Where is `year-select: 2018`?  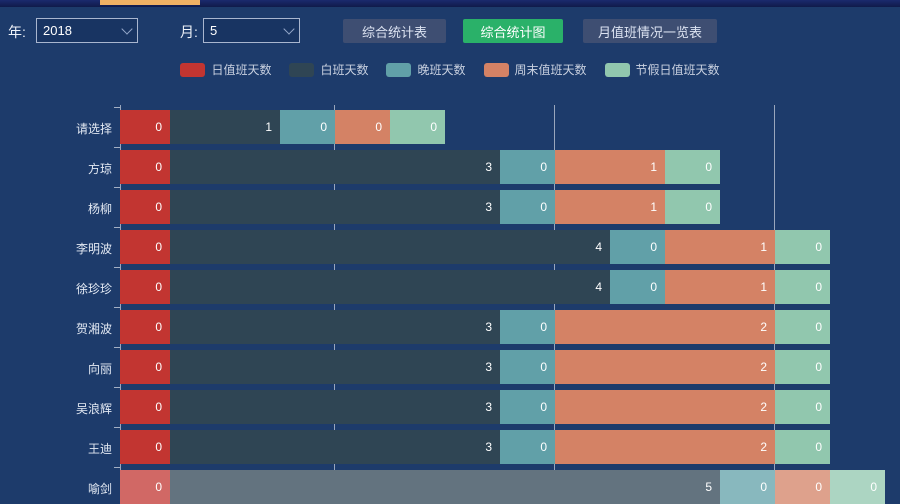
year-select: 2018 is located at coordinates (87, 30).